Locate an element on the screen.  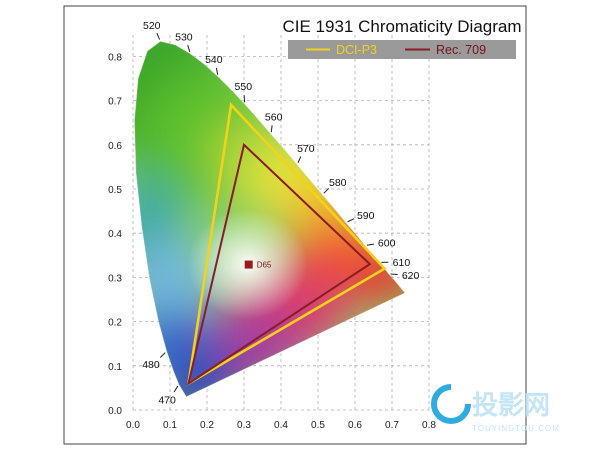
x-tick-label: 0.3 is located at coordinates (244, 425).